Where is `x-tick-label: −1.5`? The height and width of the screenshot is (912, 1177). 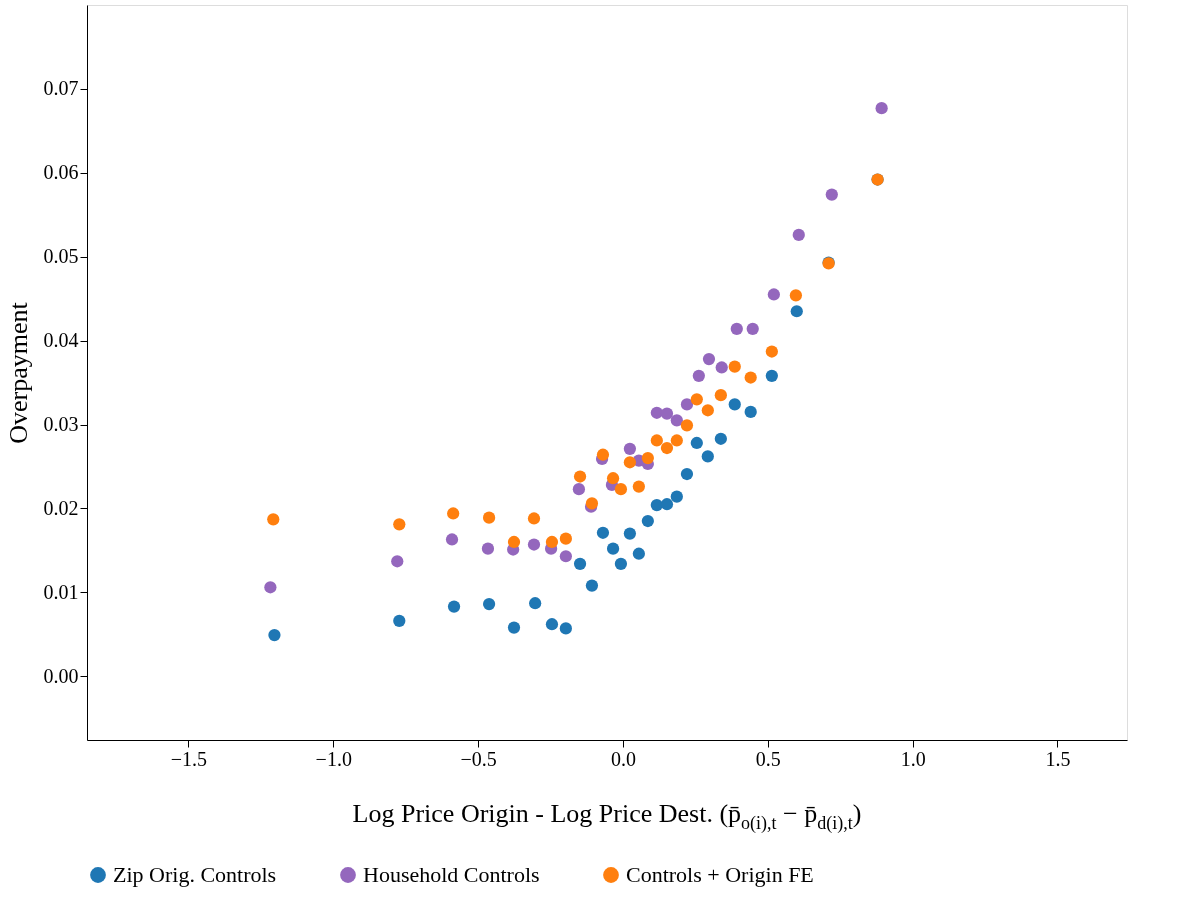 x-tick-label: −1.5 is located at coordinates (189, 758).